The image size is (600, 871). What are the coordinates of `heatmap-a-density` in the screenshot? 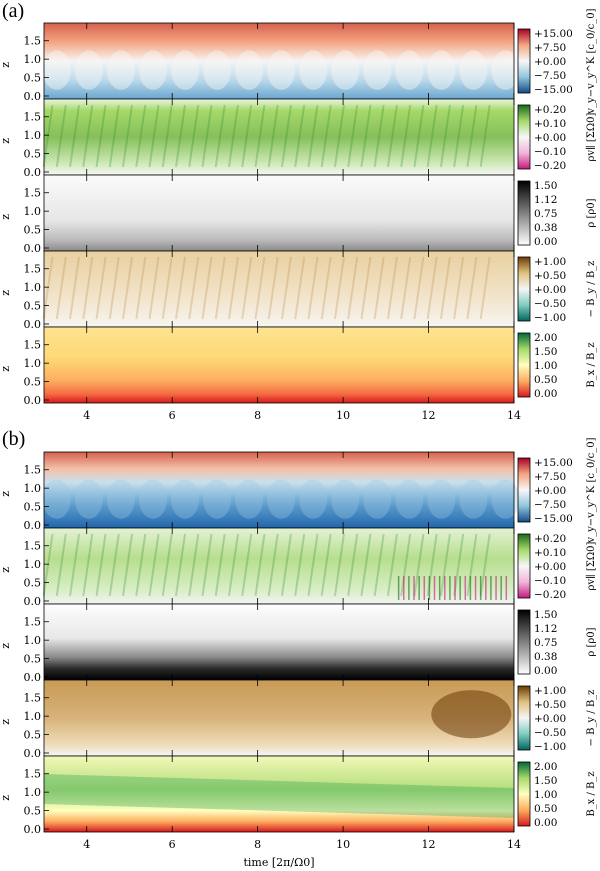 It's located at (279, 213).